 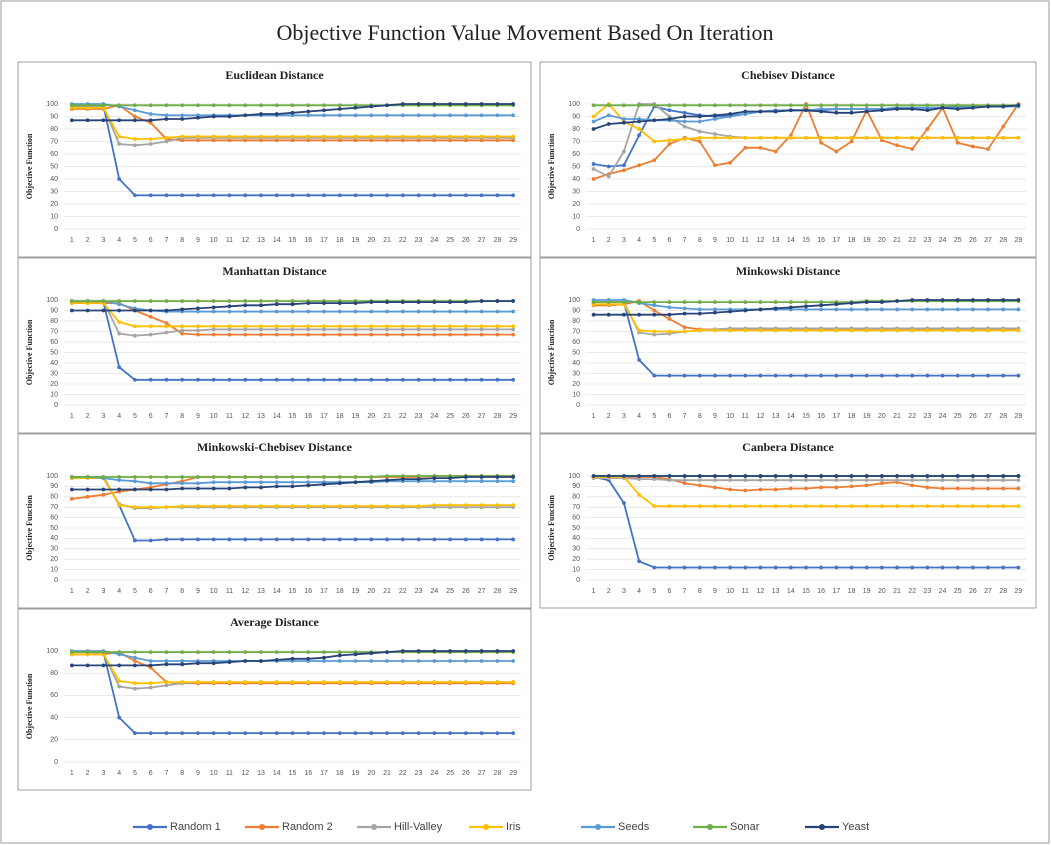 What do you see at coordinates (574, 104) in the screenshot?
I see `y-tick-label: 100` at bounding box center [574, 104].